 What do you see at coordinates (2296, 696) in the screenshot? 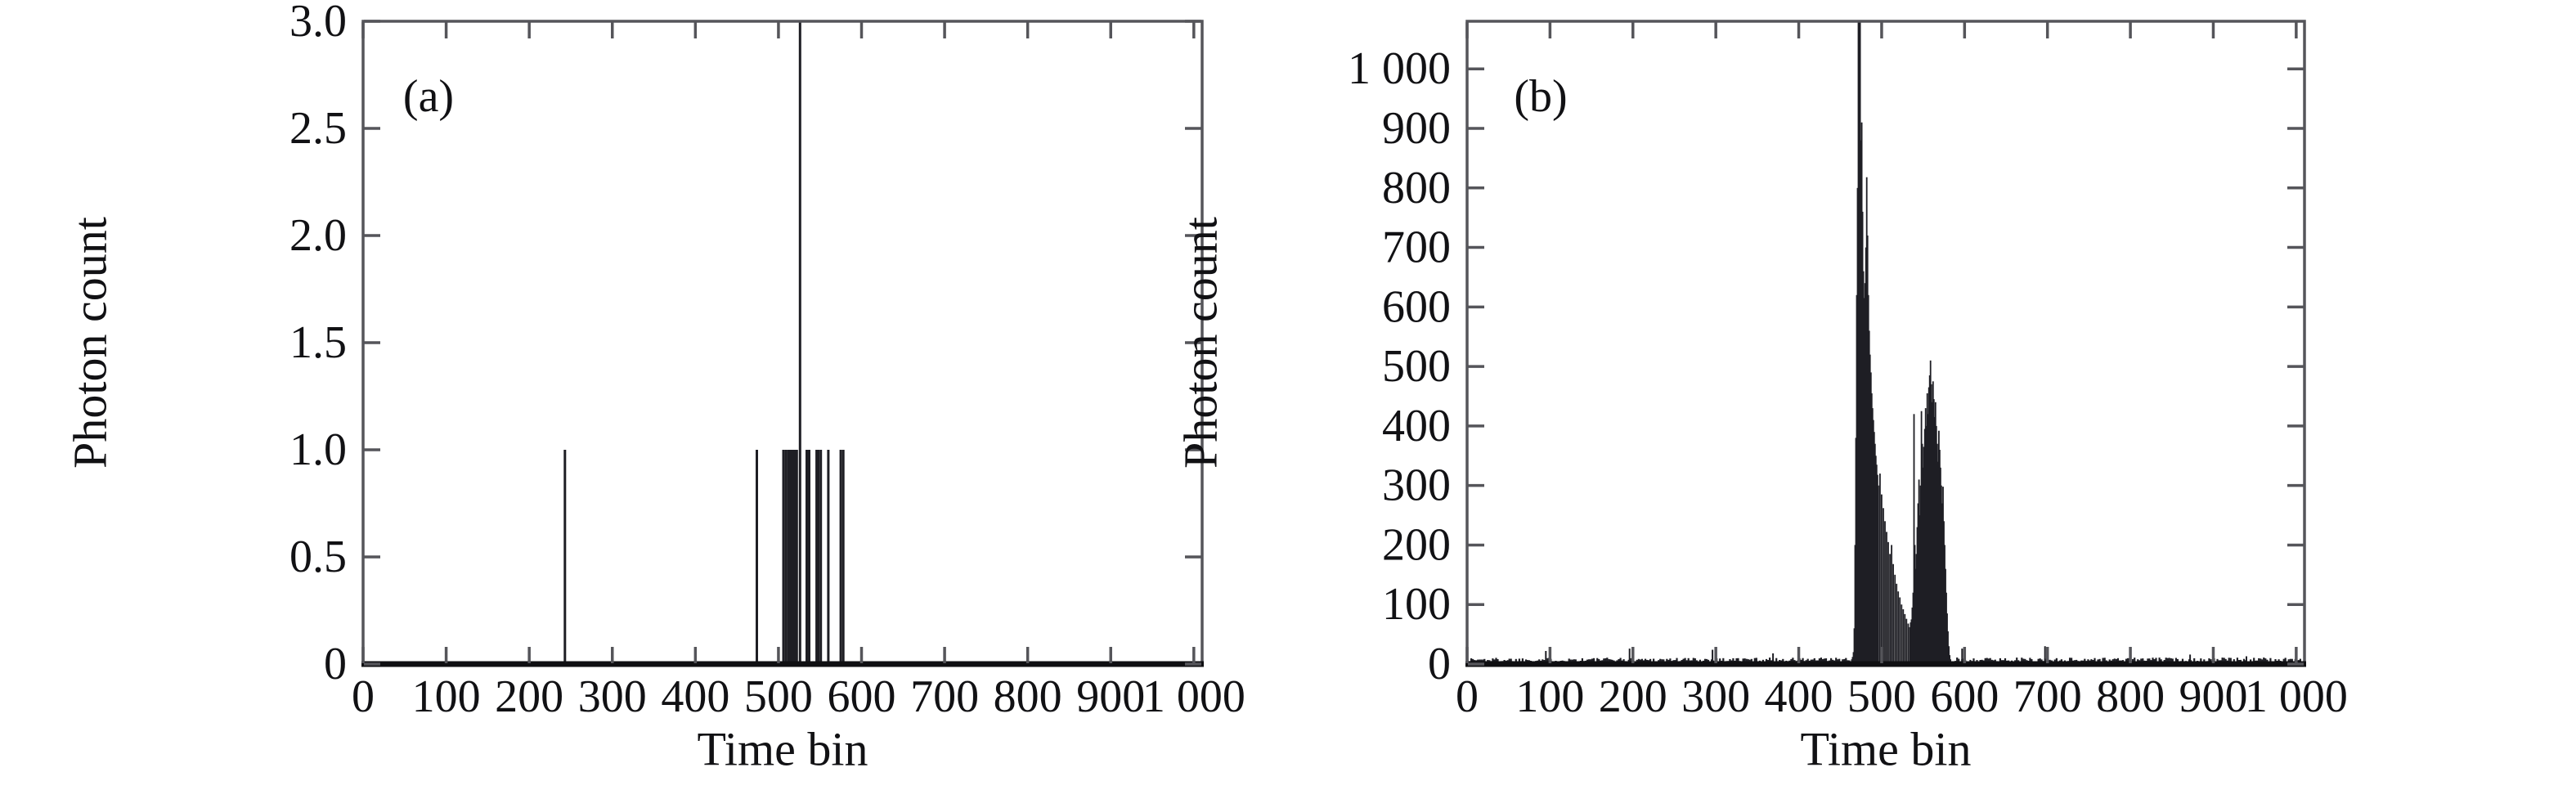
I see `x-tick-label: 1 000` at bounding box center [2296, 696].